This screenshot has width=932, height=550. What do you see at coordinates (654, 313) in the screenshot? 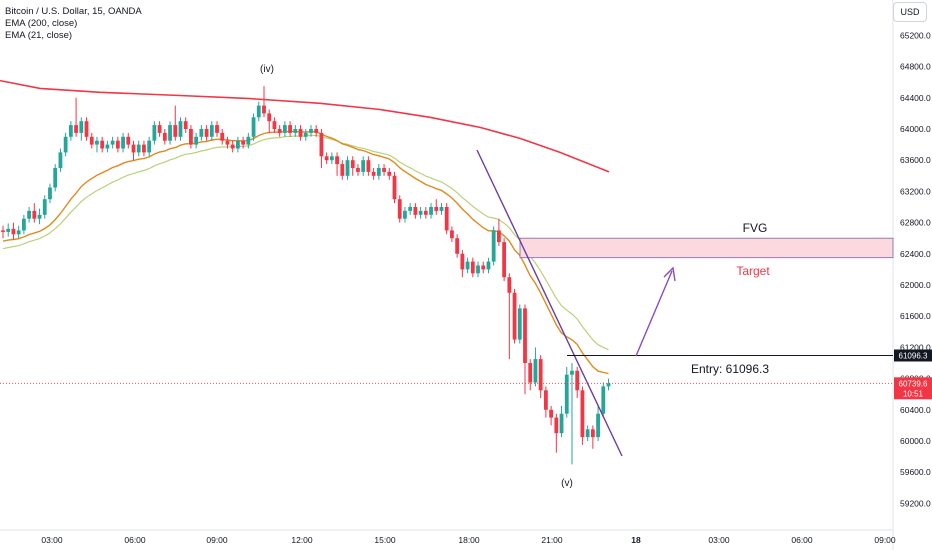
I see `target-arrow` at bounding box center [654, 313].